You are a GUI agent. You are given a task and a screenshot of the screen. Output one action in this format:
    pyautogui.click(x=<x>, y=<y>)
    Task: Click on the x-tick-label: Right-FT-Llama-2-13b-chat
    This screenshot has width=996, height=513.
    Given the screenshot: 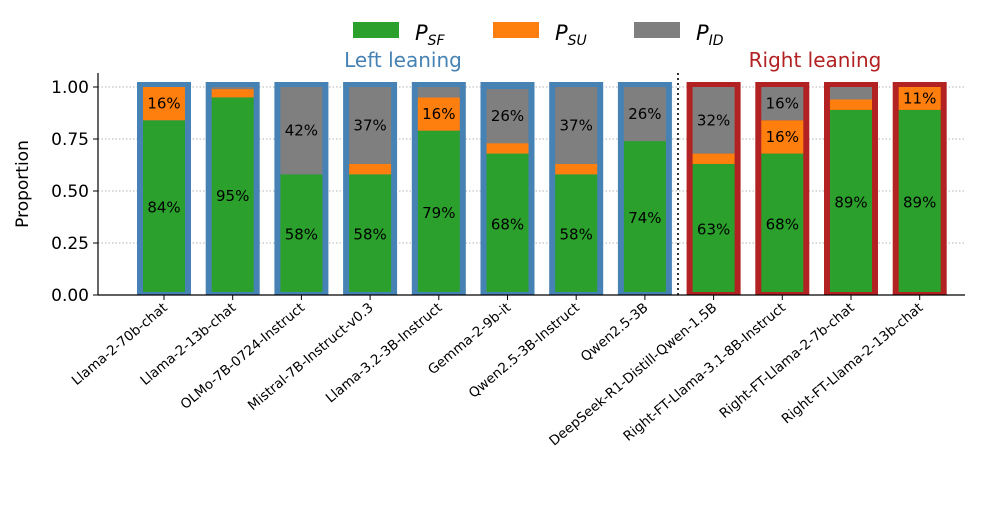 What is the action you would take?
    pyautogui.click(x=853, y=364)
    